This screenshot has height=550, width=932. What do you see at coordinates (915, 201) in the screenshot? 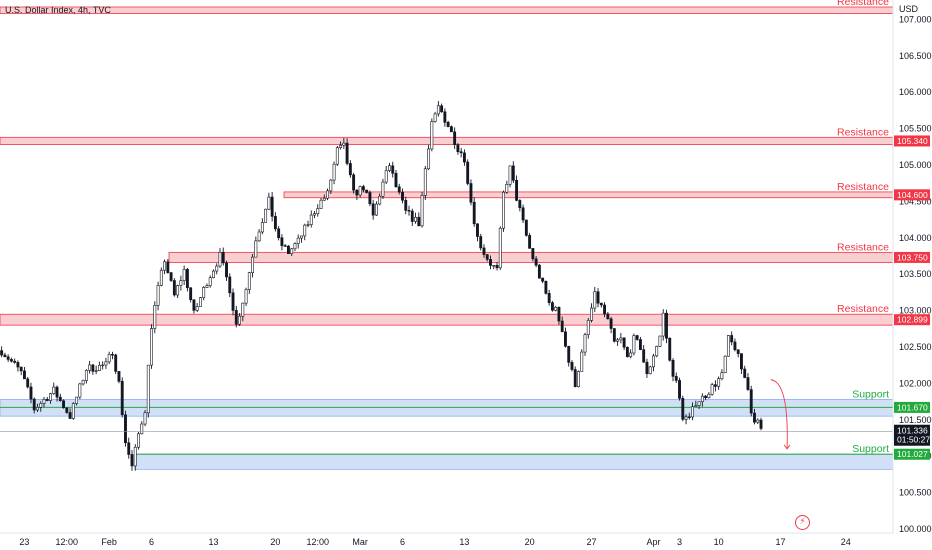
I see `price-tick-label: 104.500` at bounding box center [915, 201].